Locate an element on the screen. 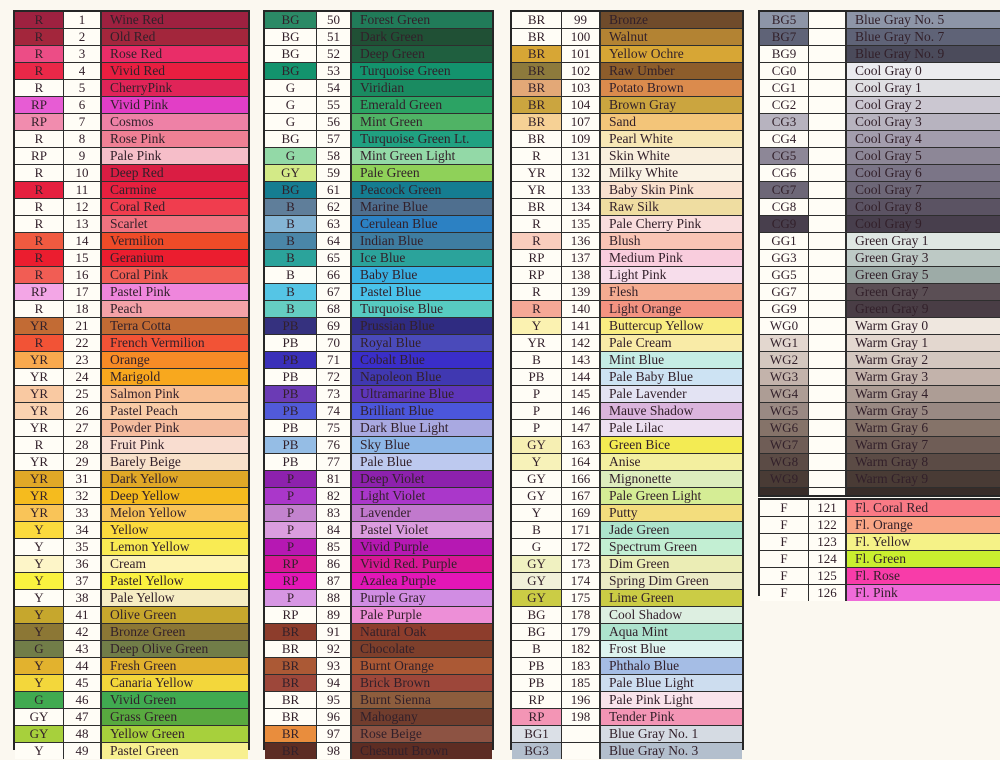 The width and height of the screenshot is (1000, 760). number-cell: 74 is located at coordinates (334, 411).